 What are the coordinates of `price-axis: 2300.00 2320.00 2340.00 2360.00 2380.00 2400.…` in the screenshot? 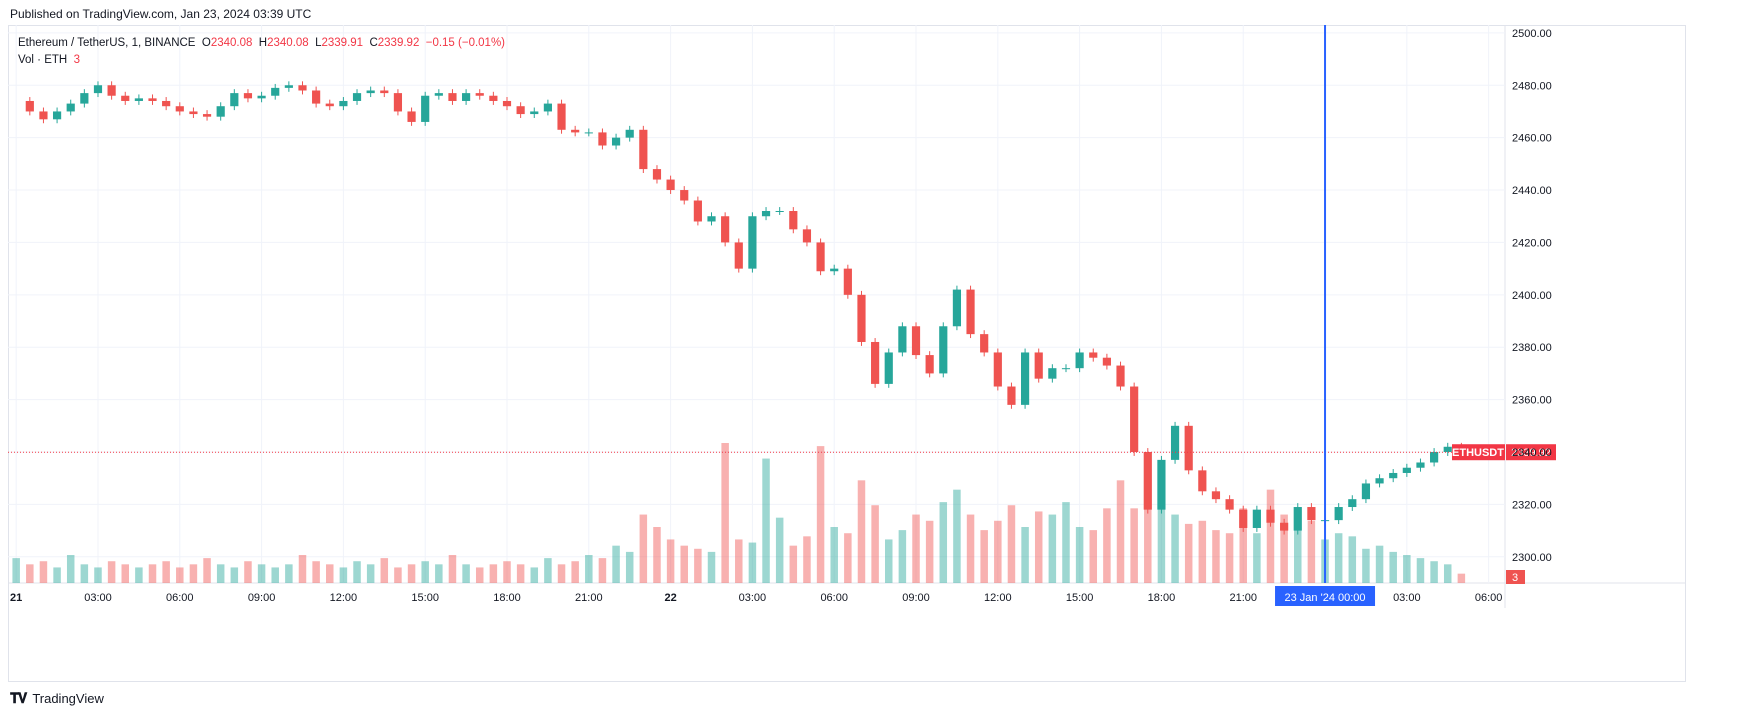 It's located at (1532, 296).